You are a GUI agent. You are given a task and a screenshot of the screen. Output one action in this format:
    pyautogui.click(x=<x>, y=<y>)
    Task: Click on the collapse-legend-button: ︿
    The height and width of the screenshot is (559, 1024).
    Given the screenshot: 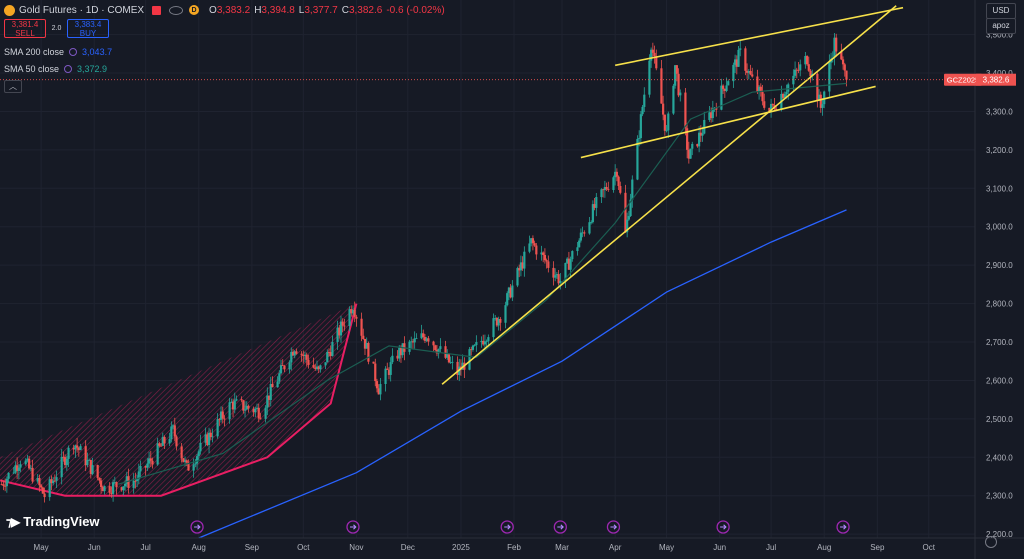 What is the action you would take?
    pyautogui.click(x=13, y=86)
    